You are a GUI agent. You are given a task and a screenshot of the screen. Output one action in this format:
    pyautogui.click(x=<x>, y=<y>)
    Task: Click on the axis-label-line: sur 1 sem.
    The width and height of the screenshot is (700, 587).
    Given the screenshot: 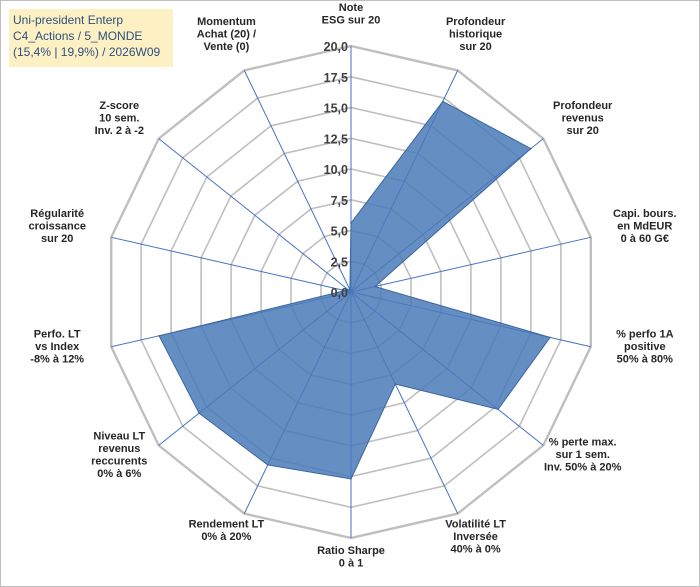 What is the action you would take?
    pyautogui.click(x=582, y=455)
    